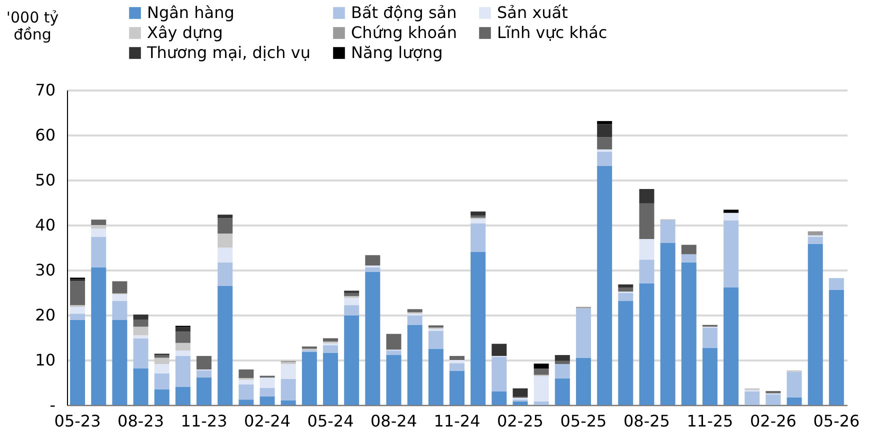 Image resolution: width=878 pixels, height=446 pixels. I want to click on x-tick-label: 02-25, so click(520, 421).